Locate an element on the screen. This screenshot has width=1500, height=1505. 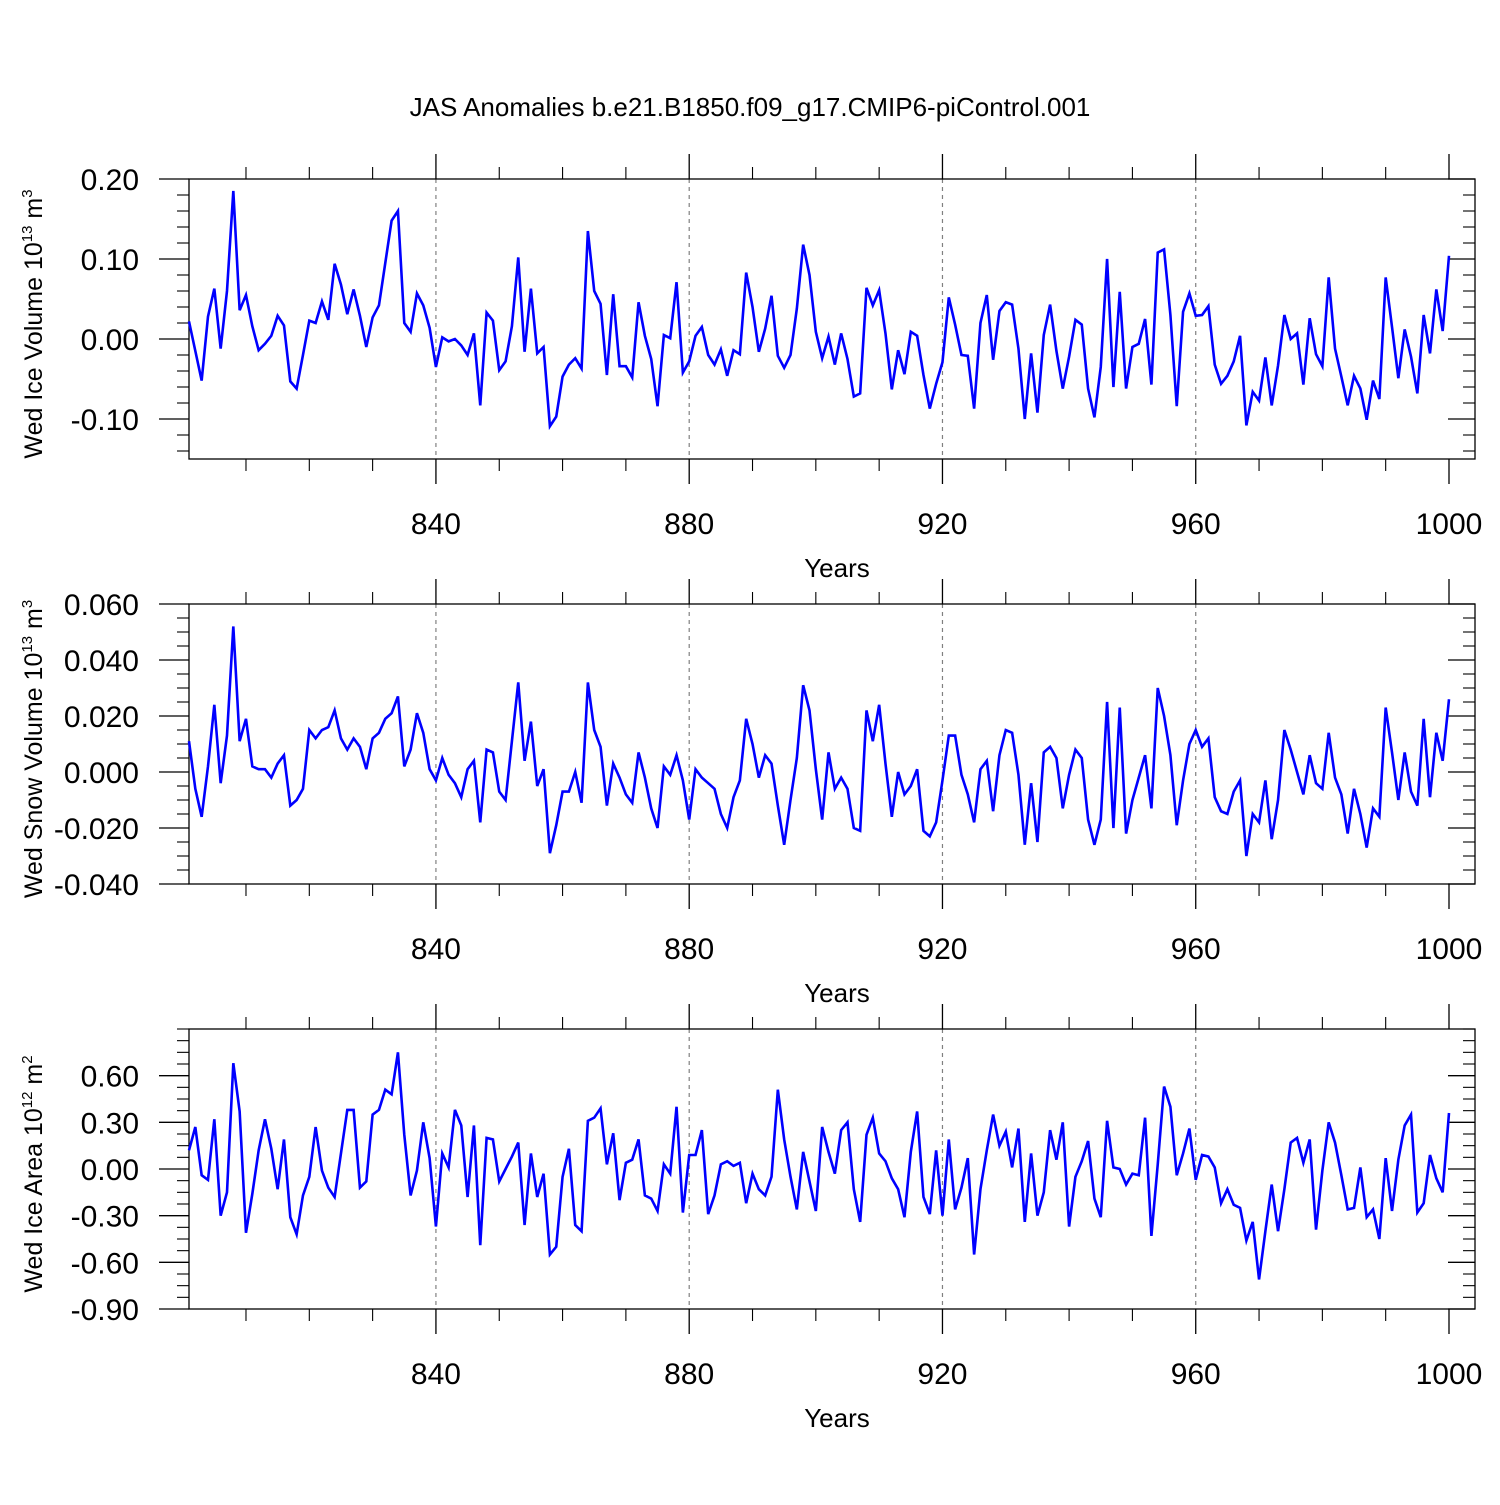
y-tick-label: 0.60 is located at coordinates (110, 1077).